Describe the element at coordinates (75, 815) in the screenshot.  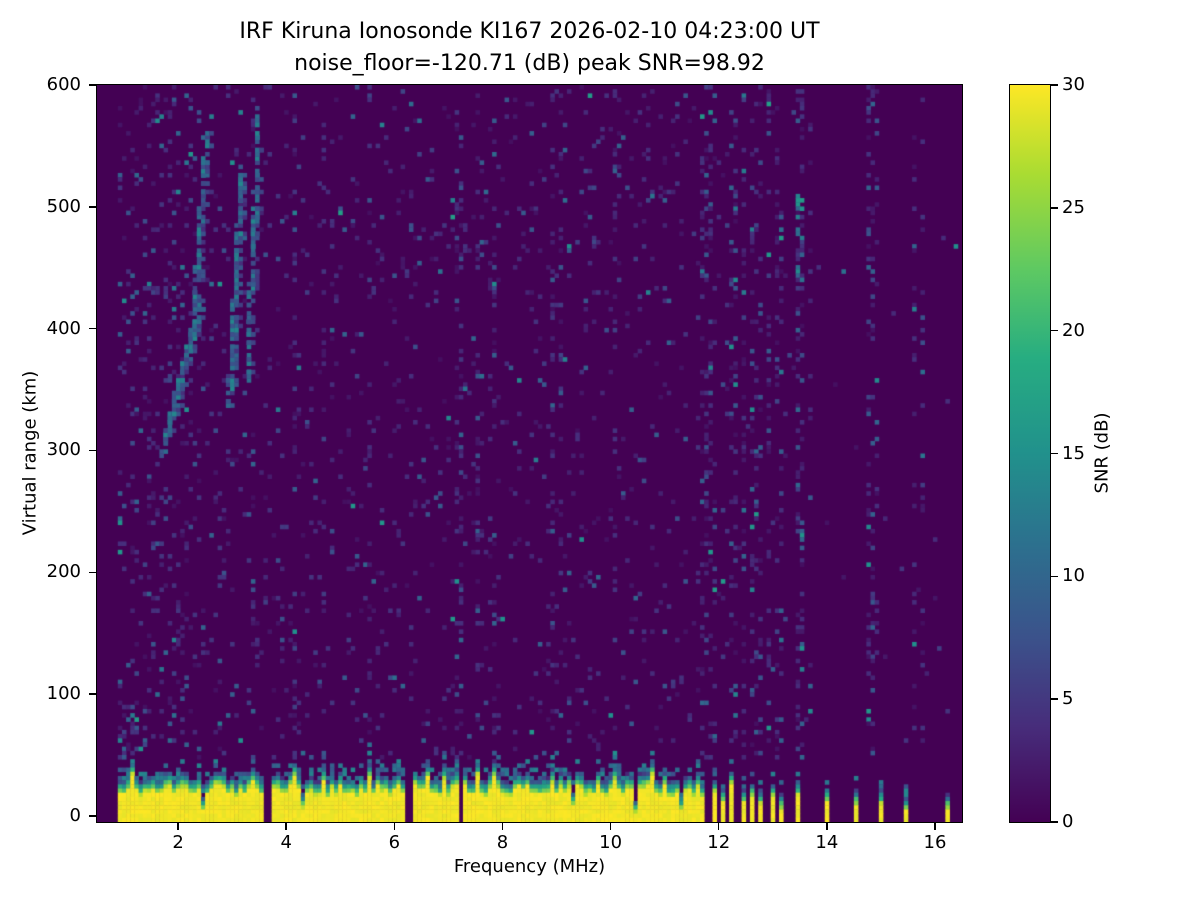
I see `y-tick-label: 0` at that location.